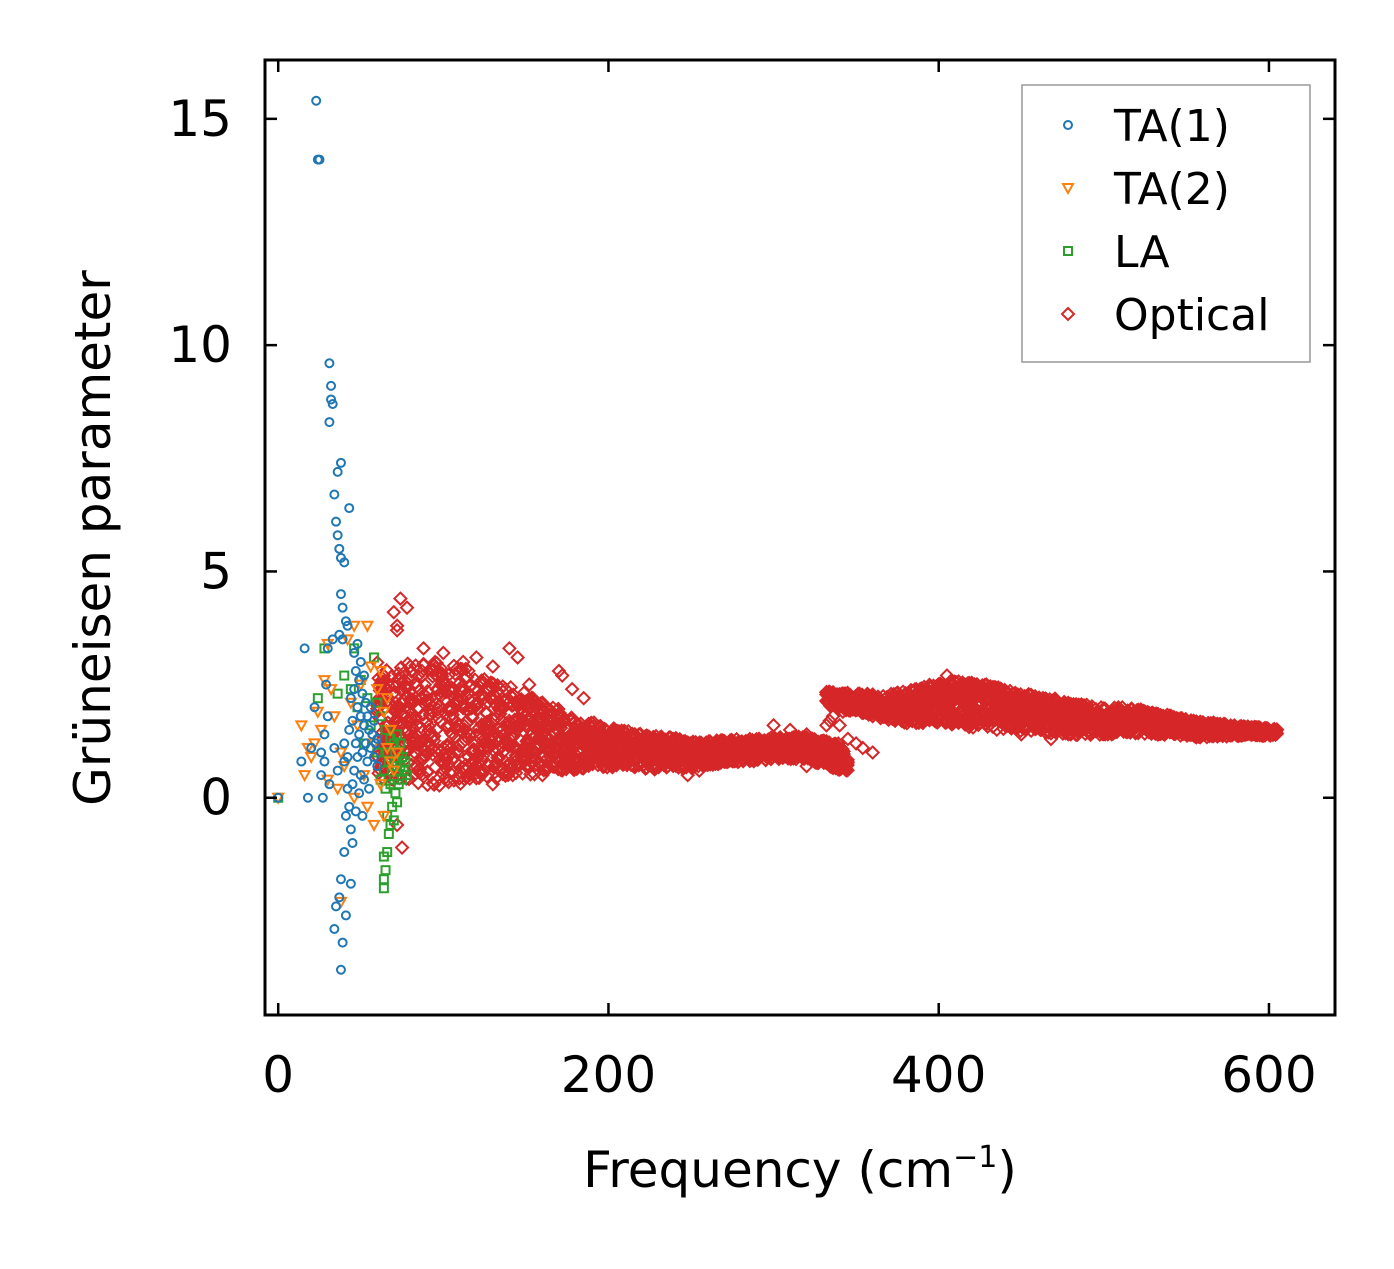 The height and width of the screenshot is (1269, 1394). I want to click on x-axis-label-suffix: ), so click(1007, 1170).